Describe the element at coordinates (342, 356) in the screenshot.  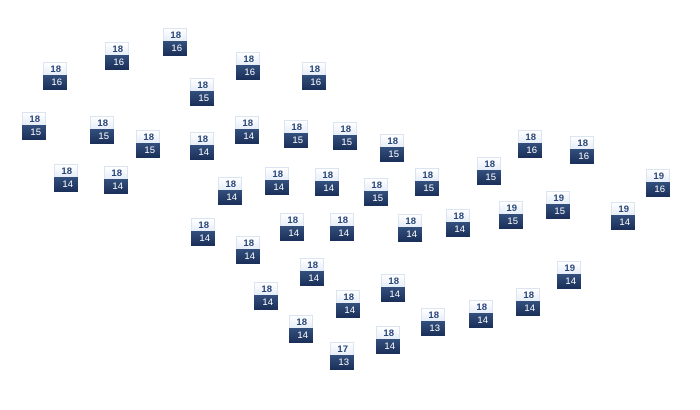
I see `station-marker: 17 13` at that location.